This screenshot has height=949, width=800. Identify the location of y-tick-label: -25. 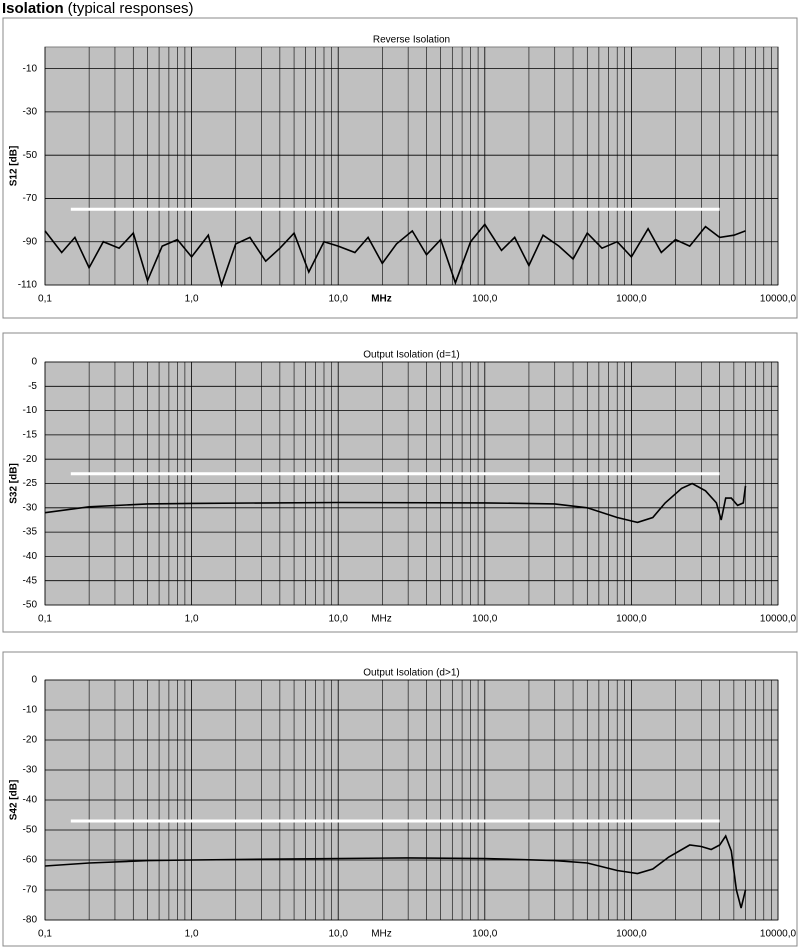
(30, 483).